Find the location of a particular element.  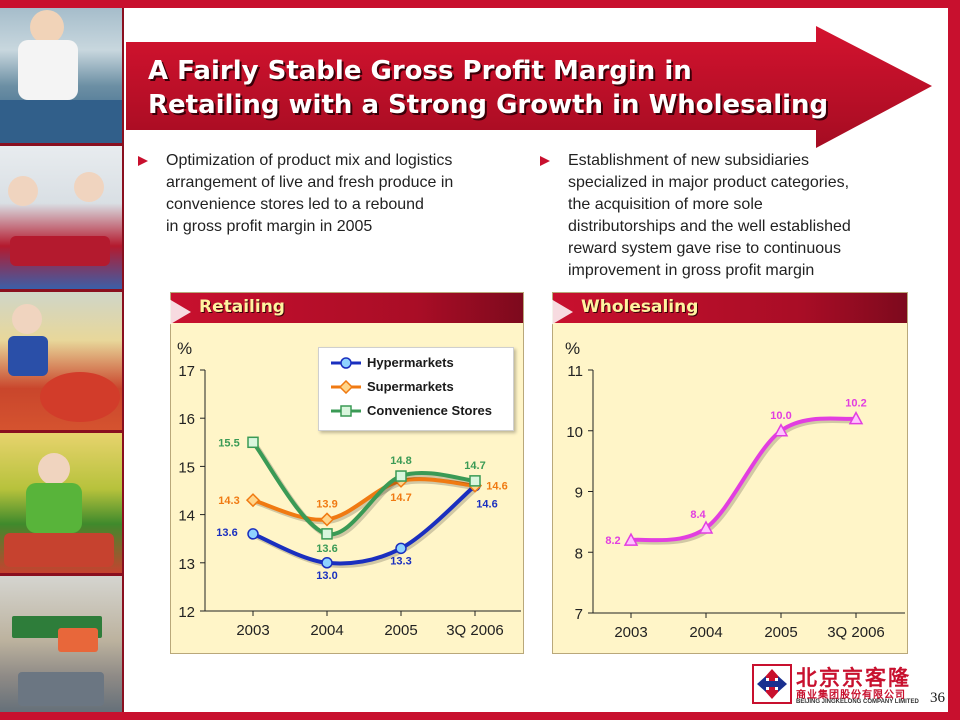

y-tick-label: 9 is located at coordinates (579, 493).